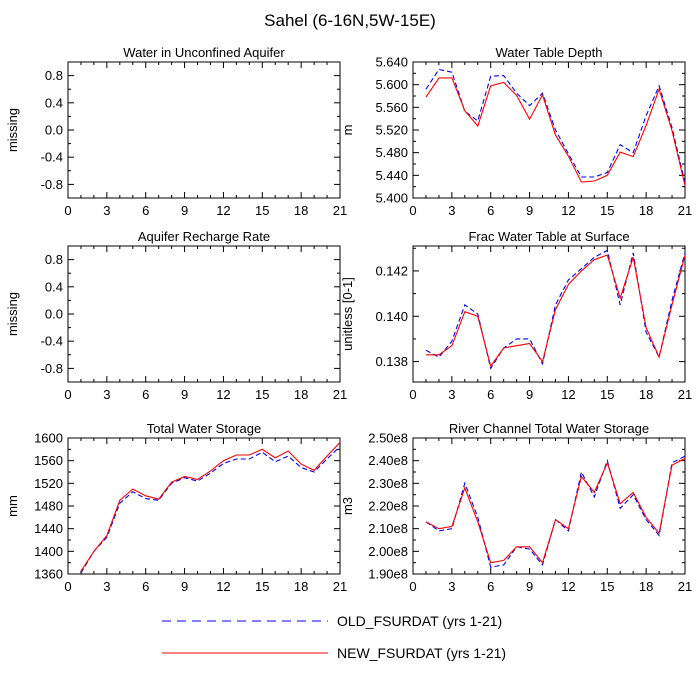 This screenshot has height=700, width=700. I want to click on y-axis-label: m3, so click(347, 506).